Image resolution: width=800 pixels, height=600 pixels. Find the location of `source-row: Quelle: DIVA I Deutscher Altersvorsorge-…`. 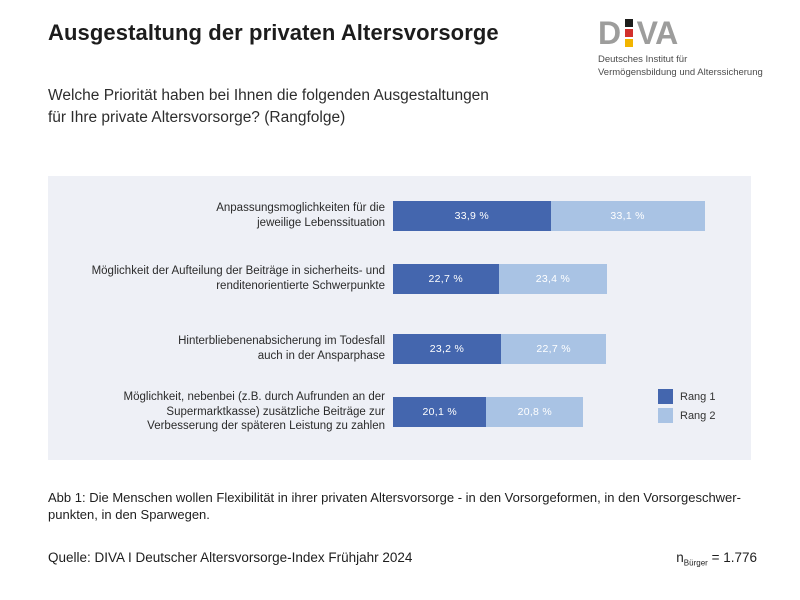

source-row: Quelle: DIVA I Deutscher Altersvorsorge-… is located at coordinates (402, 559).